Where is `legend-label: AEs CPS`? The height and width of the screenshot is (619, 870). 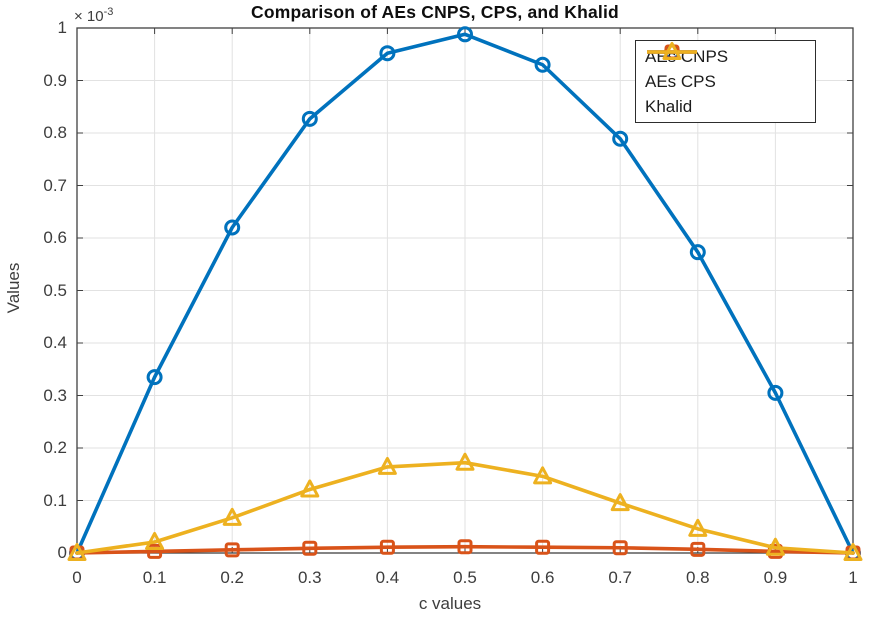
legend-label: AEs CPS is located at coordinates (680, 81).